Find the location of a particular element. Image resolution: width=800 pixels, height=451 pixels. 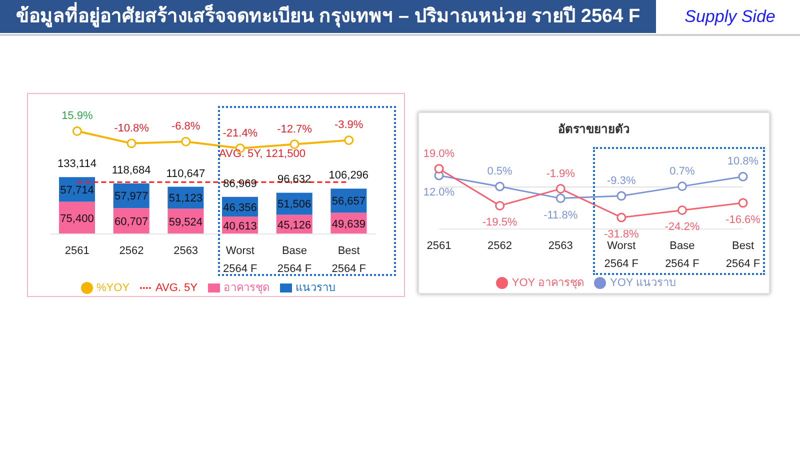

data-label: 49,639 is located at coordinates (349, 224).